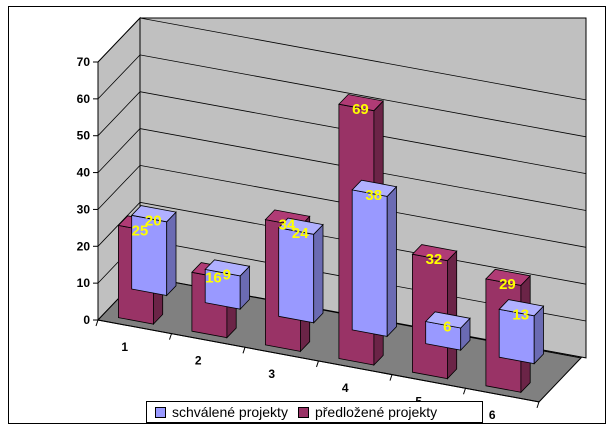  I want to click on data-label-s1: 20, so click(153, 220).